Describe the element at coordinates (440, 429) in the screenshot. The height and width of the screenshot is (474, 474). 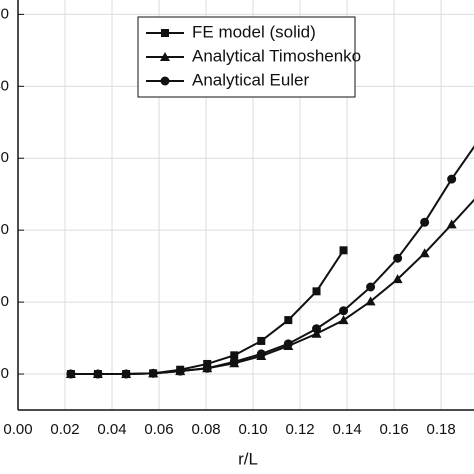
I see `x-tick-label: 0.18` at that location.